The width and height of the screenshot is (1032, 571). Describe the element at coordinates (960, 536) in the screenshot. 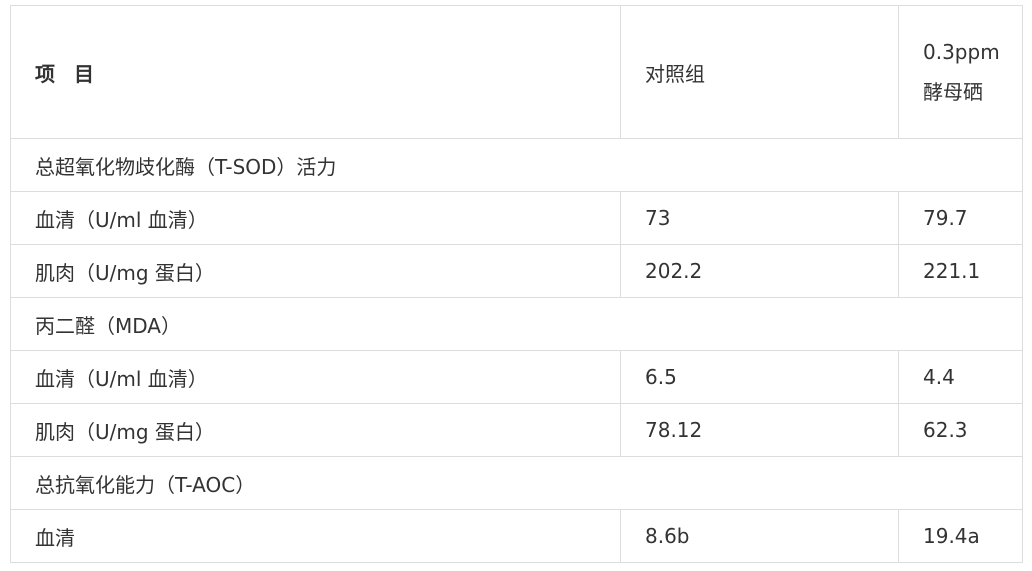

I see `selenium-value: 19.4a` at that location.